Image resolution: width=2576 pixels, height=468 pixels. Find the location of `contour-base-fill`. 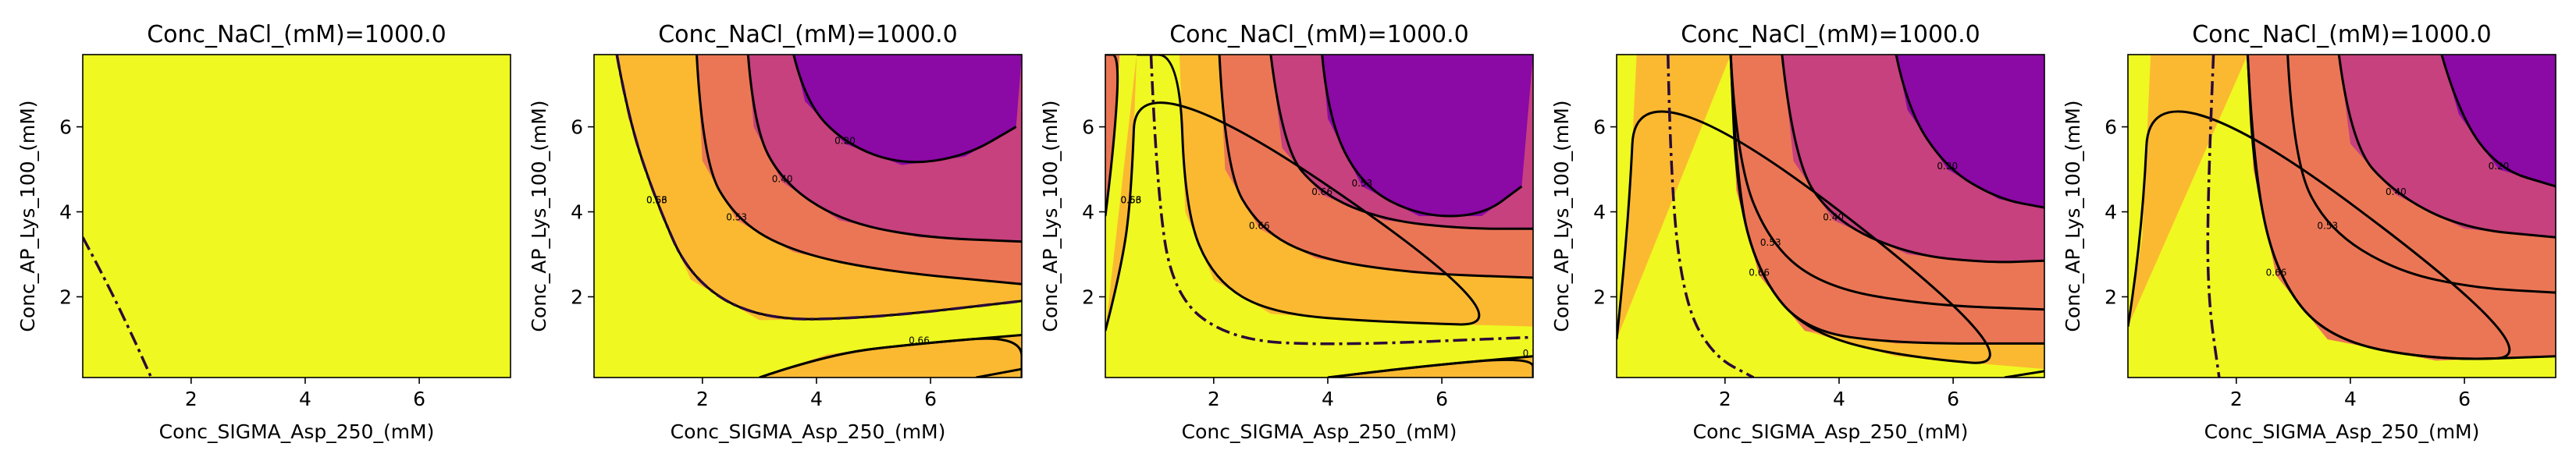

contour-base-fill is located at coordinates (297, 217).